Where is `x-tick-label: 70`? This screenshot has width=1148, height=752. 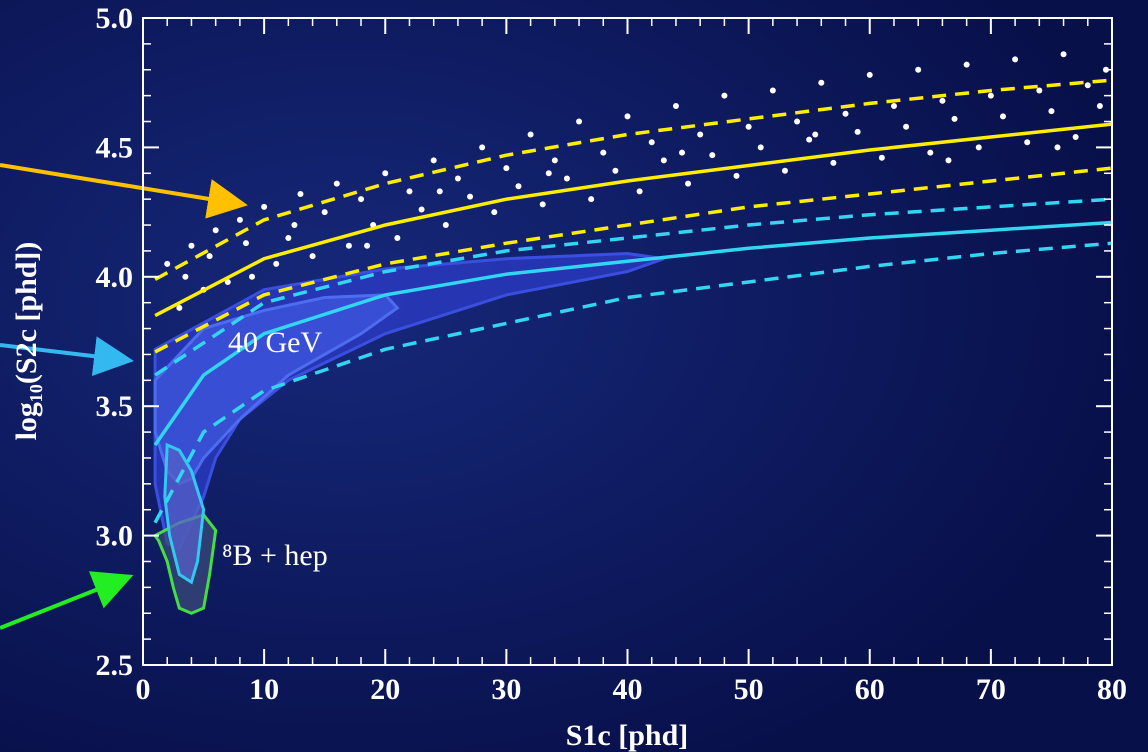 x-tick-label: 70 is located at coordinates (991, 689).